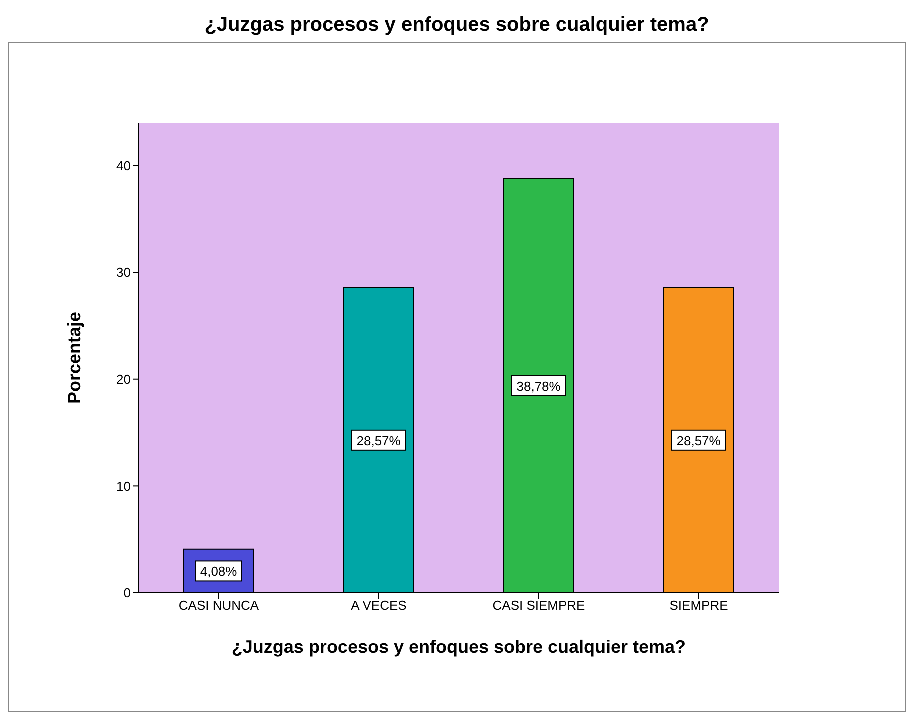 The image size is (914, 727). I want to click on x-tick-label: A VECES, so click(379, 606).